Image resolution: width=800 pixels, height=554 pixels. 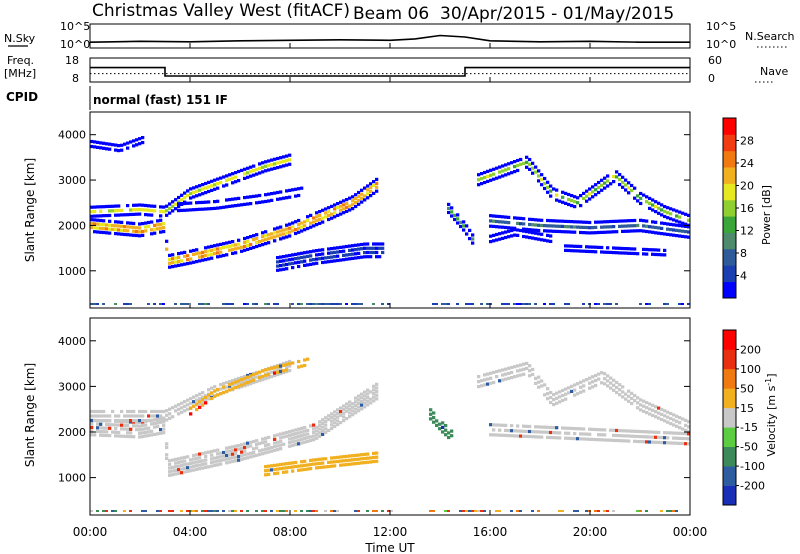 What do you see at coordinates (590, 532) in the screenshot?
I see `x-tick-label: 20:00` at bounding box center [590, 532].